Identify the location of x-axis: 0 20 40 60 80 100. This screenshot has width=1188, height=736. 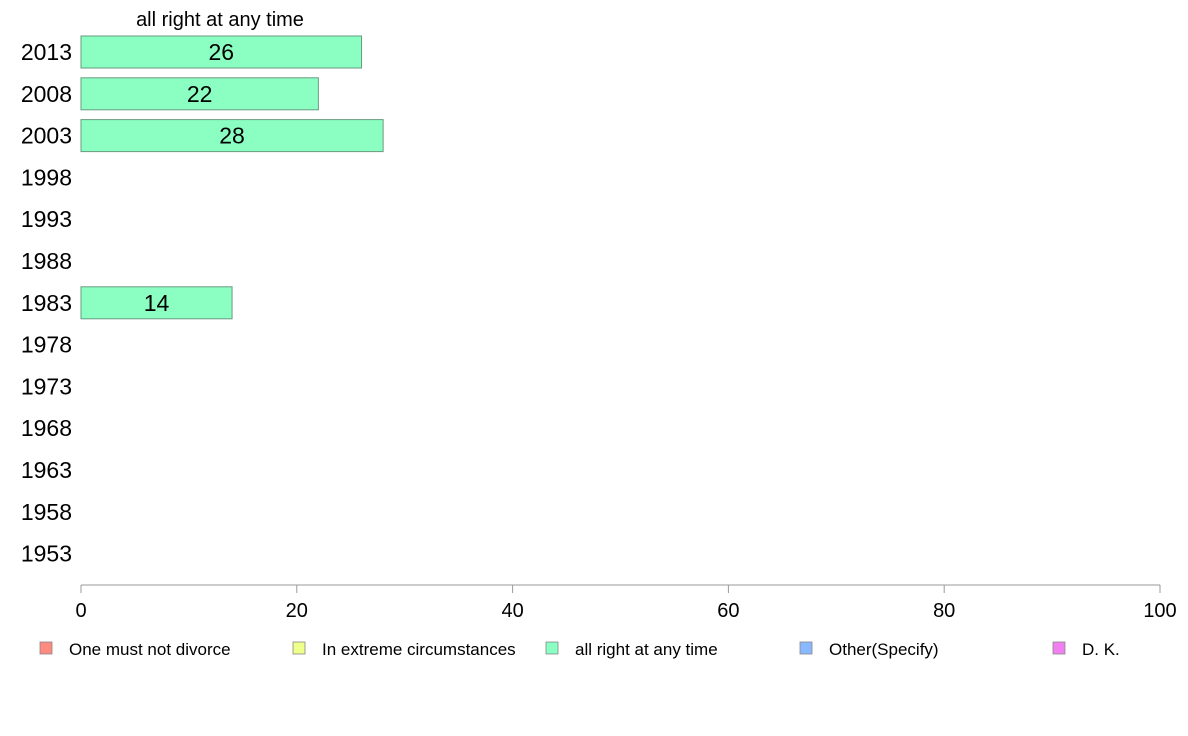
(626, 603).